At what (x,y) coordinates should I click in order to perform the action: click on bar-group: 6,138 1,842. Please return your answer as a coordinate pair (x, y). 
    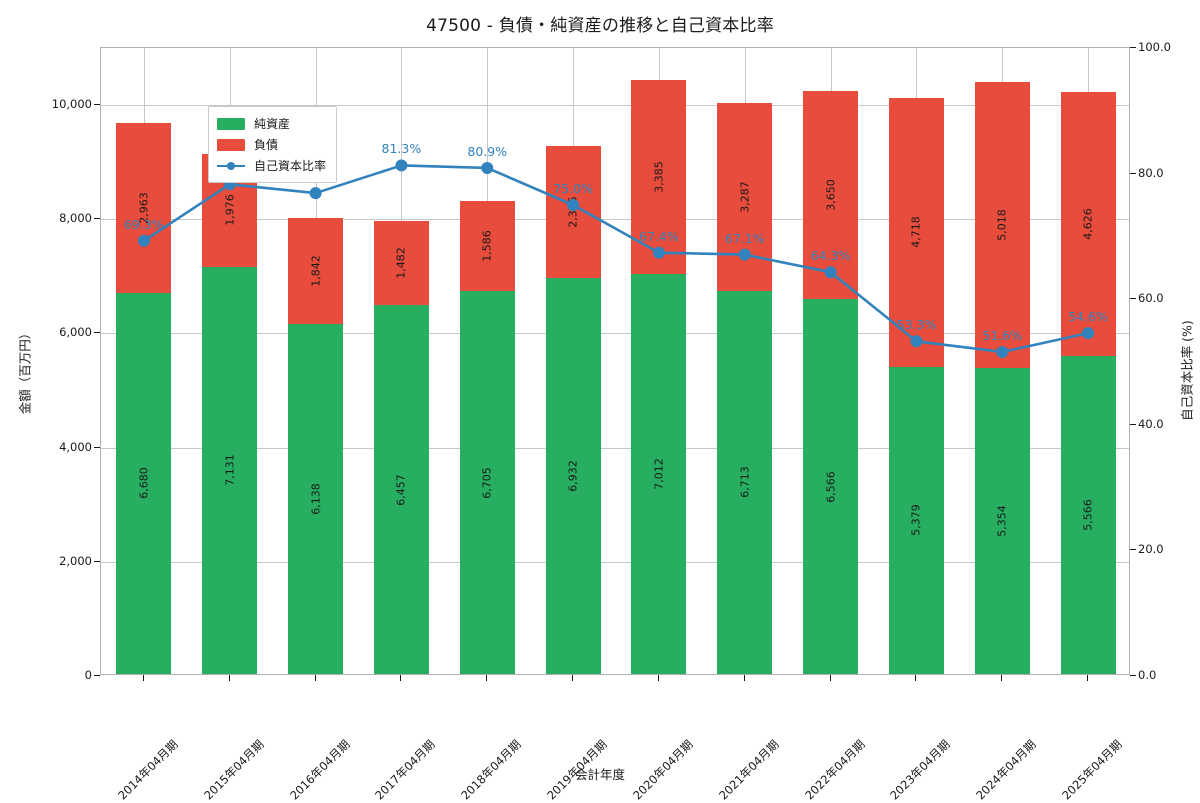
    Looking at the image, I should click on (316, 360).